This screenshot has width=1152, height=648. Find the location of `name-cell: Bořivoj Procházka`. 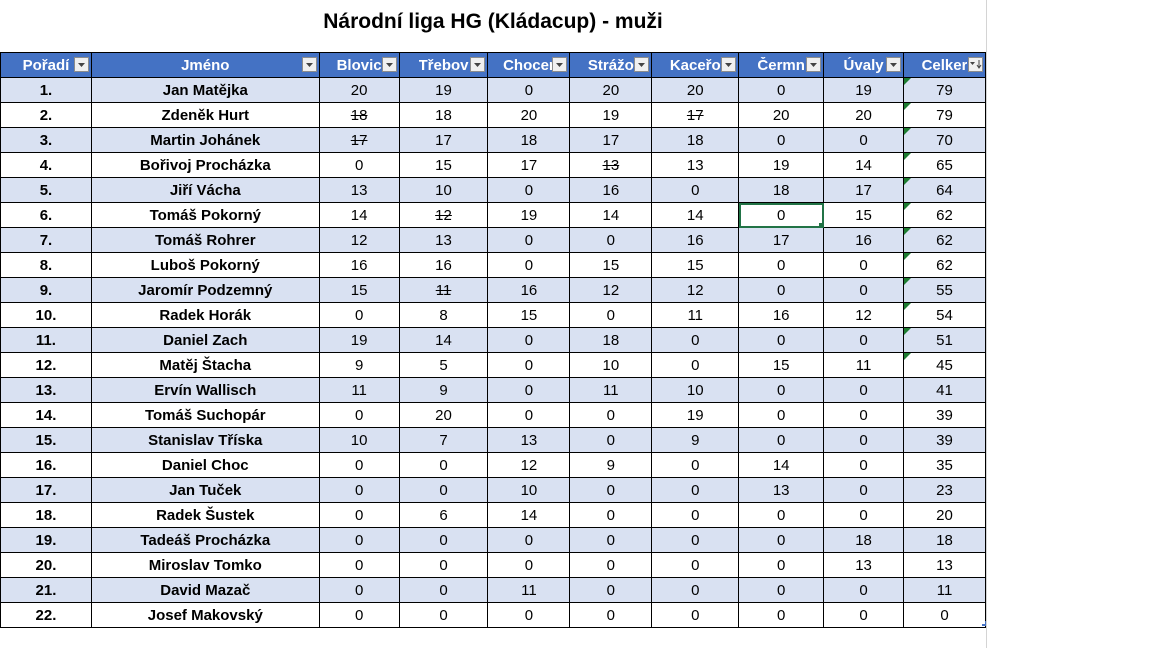

name-cell: Bořivoj Procházka is located at coordinates (205, 165).